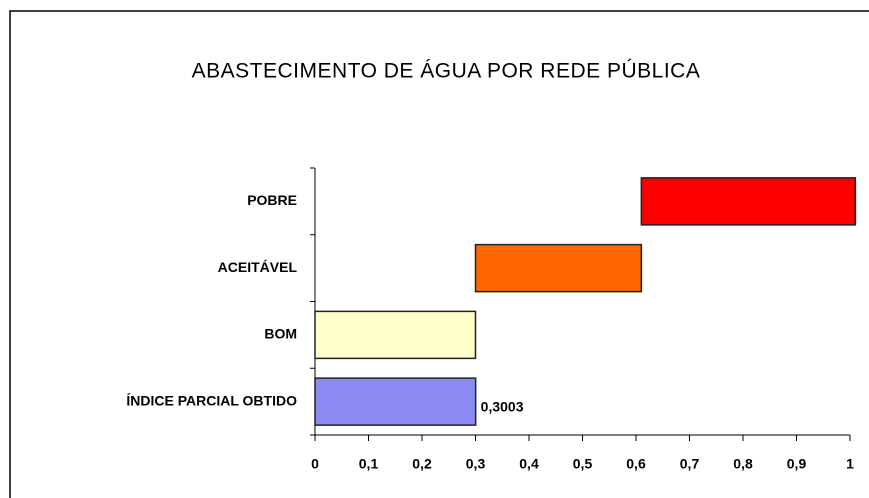 This screenshot has height=498, width=869. I want to click on x-tick-label: 0,2, so click(422, 464).